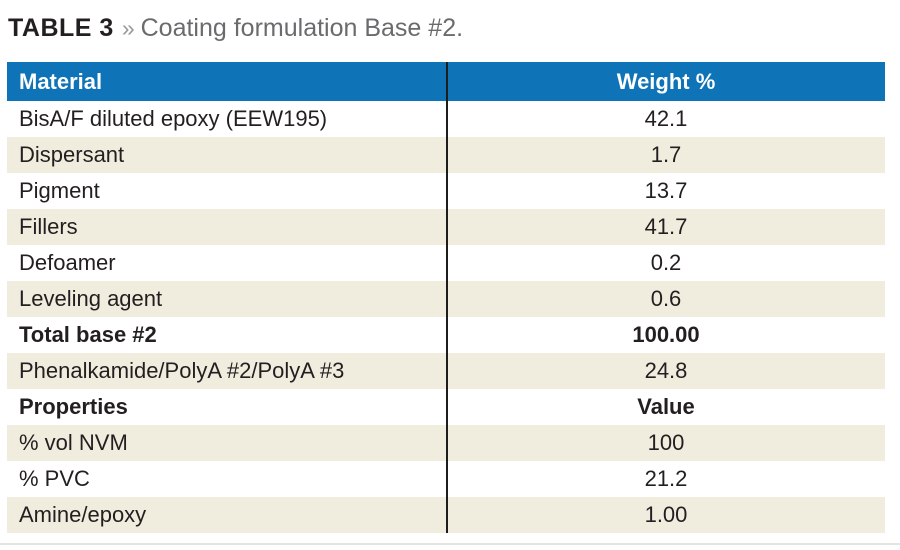  I want to click on value-cell: 13.7, so click(666, 190).